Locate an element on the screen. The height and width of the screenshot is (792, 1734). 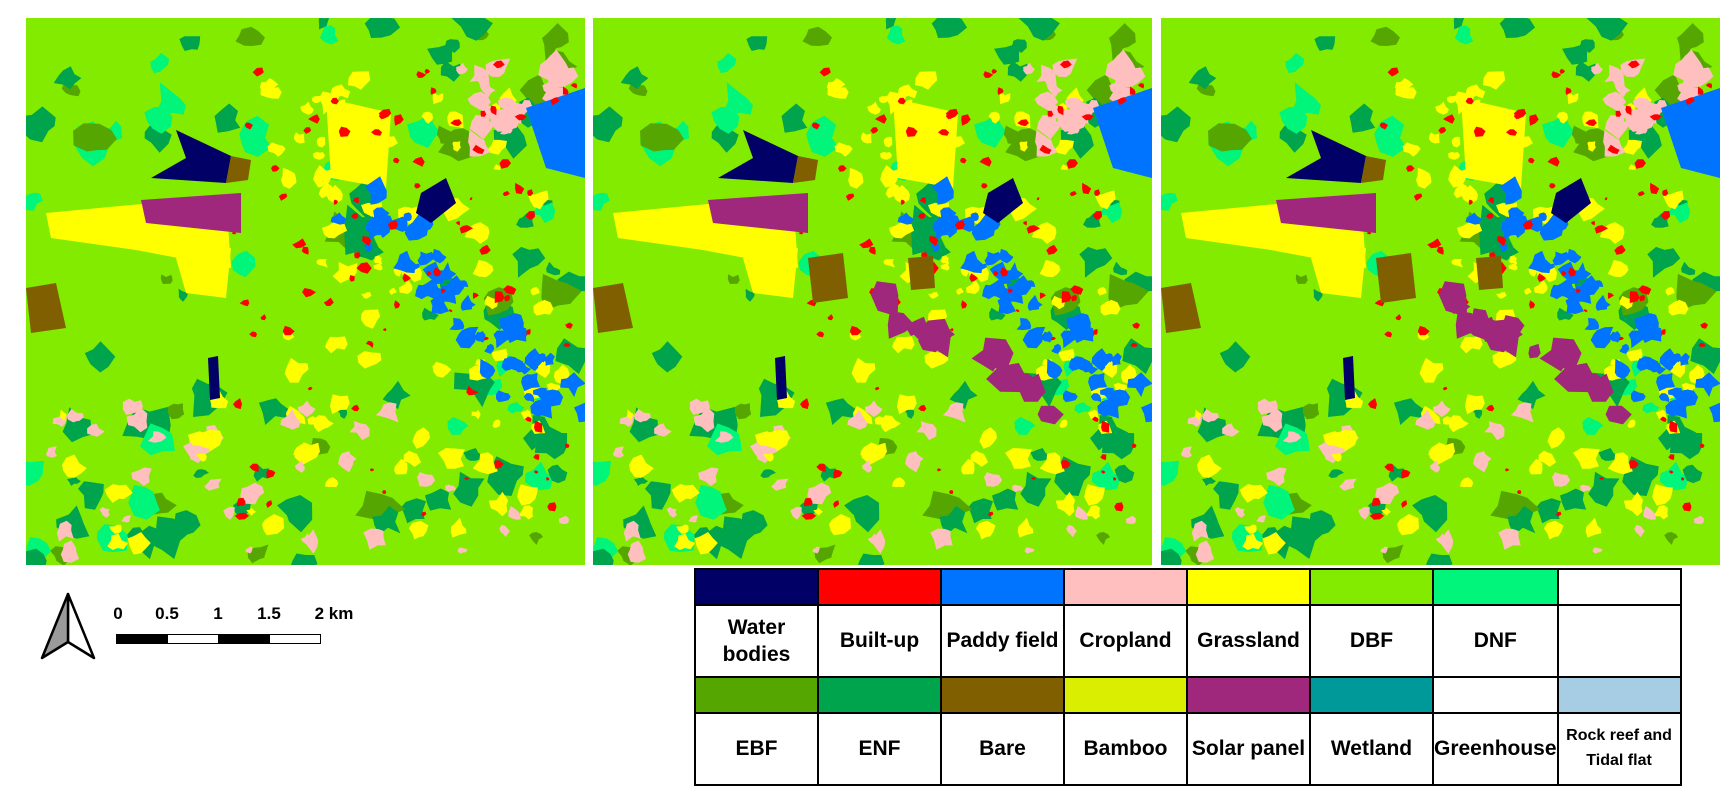
legend-label: Paddy field is located at coordinates (1002, 641).